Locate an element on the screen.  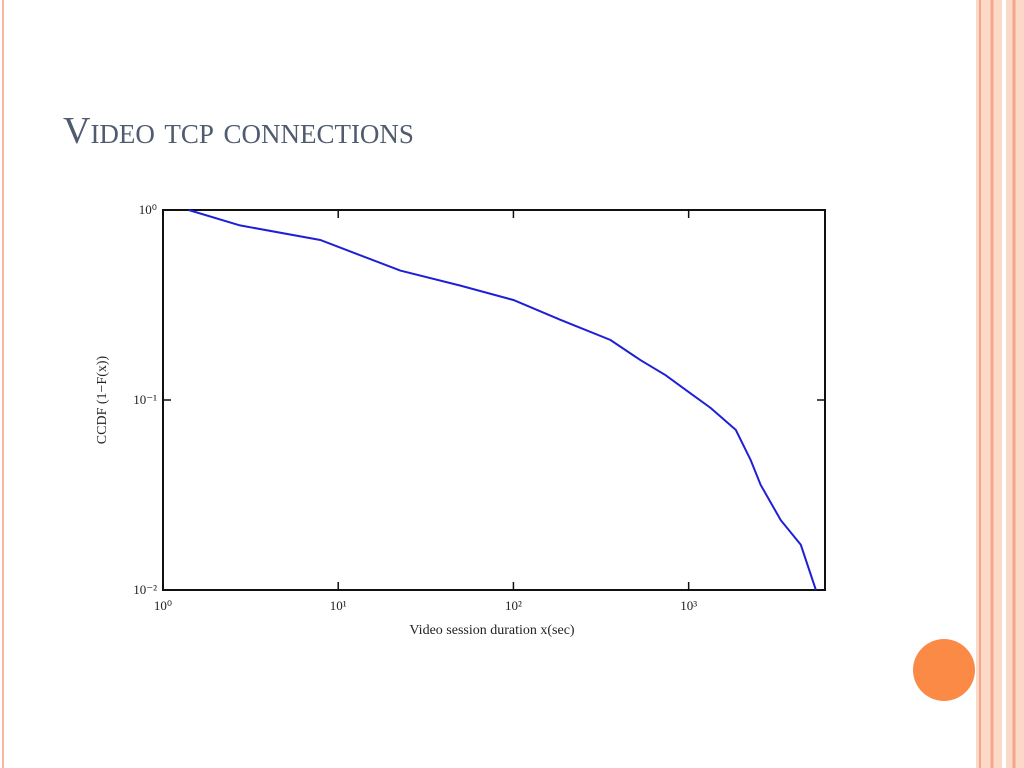
x-tick-label: 10³ is located at coordinates (688, 605).